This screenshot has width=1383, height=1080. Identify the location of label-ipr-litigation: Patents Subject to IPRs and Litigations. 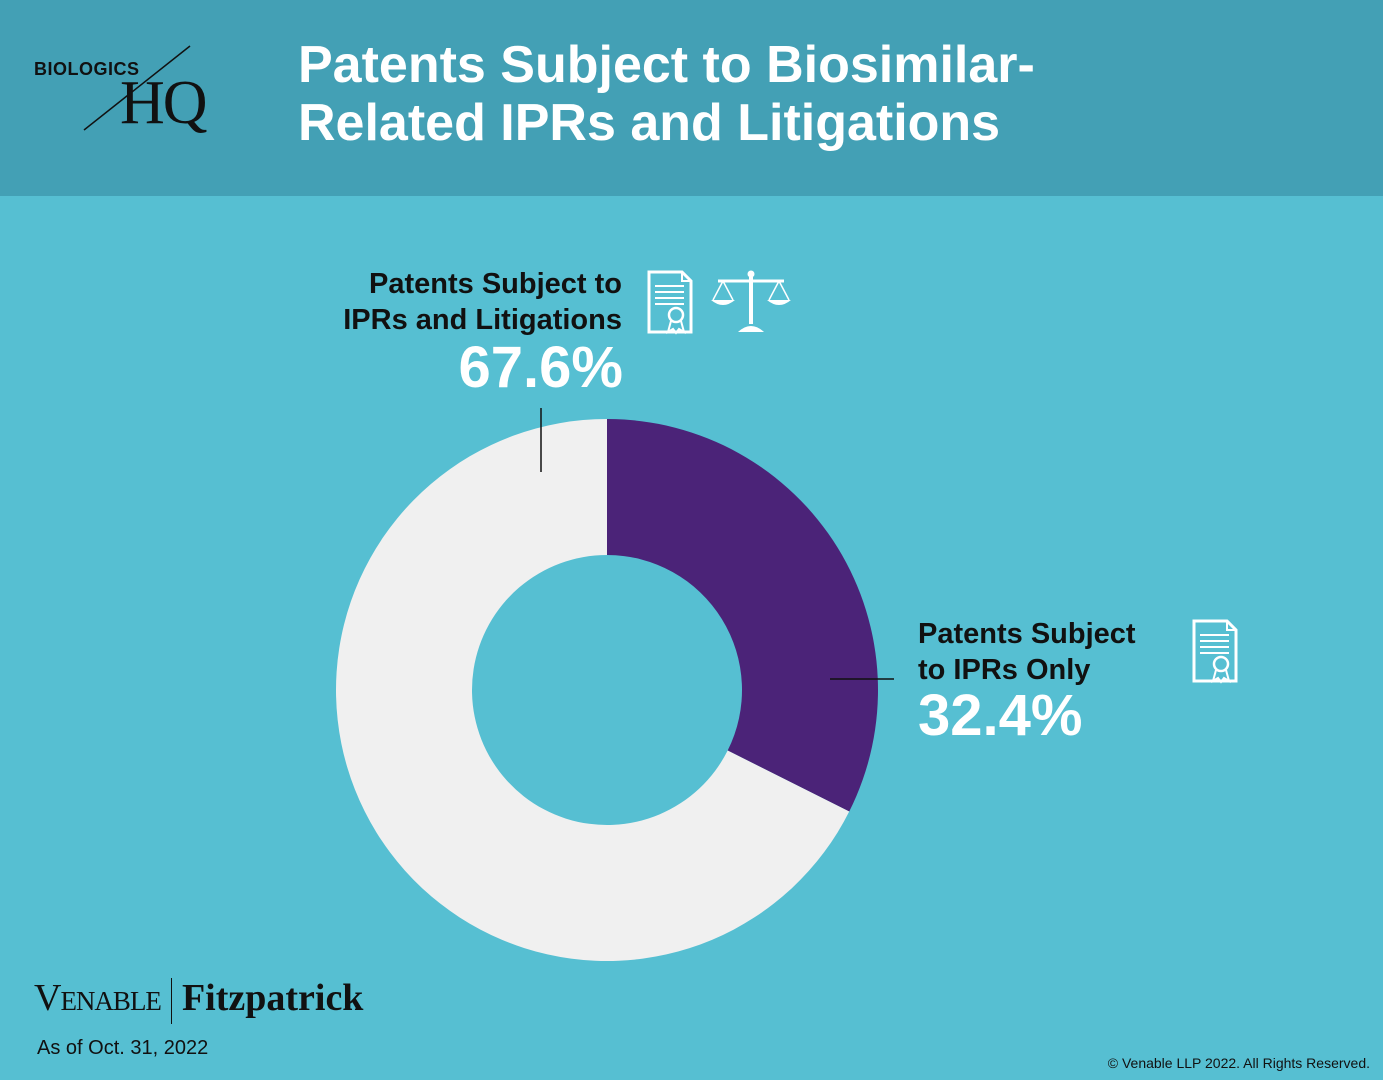
(456, 302).